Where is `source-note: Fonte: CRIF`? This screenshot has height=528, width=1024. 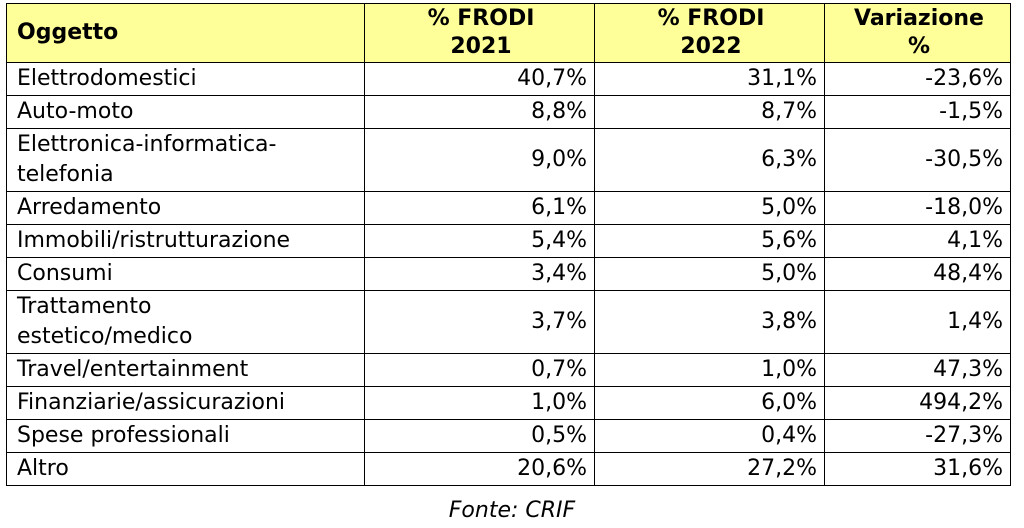
source-note: Fonte: CRIF is located at coordinates (512, 510).